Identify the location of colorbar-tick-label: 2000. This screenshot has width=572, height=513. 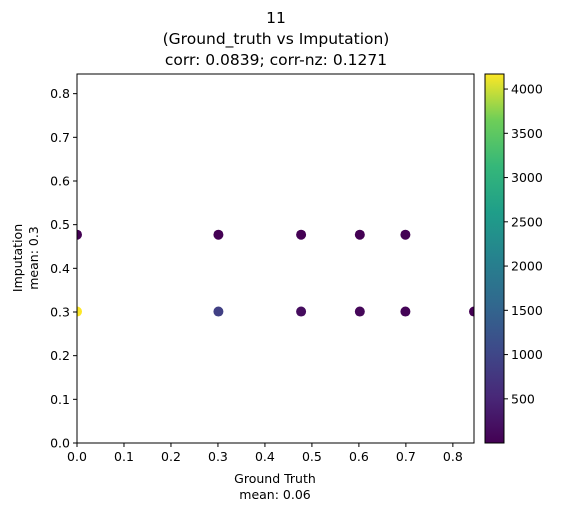
(527, 266).